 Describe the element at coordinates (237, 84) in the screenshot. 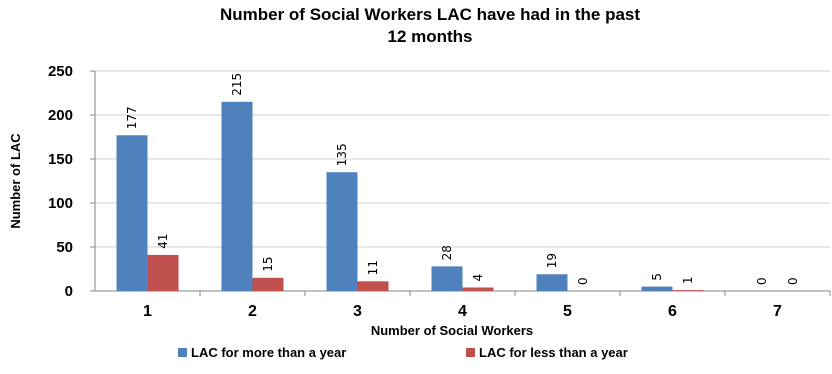

I see `data-label: 215` at that location.